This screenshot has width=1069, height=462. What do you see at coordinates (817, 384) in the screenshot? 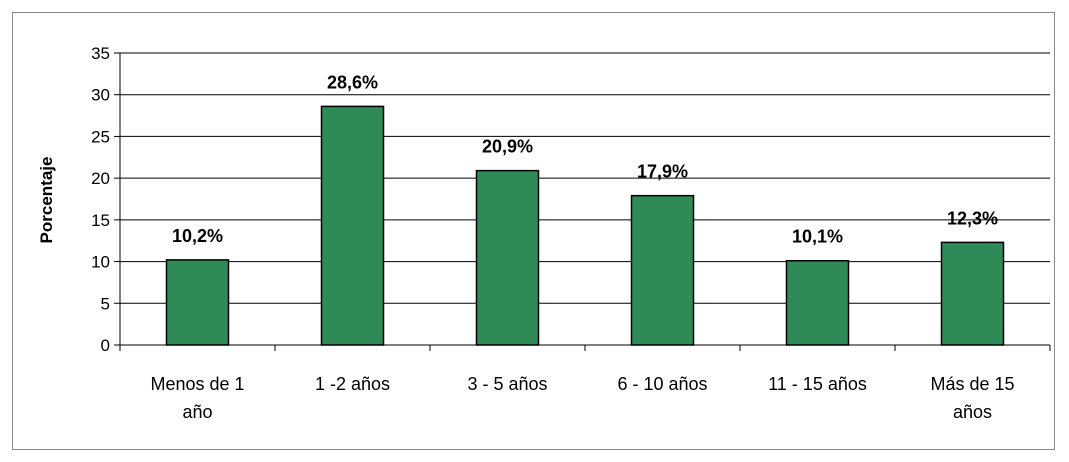
I see `x-category-label: 11 - 15 años` at bounding box center [817, 384].